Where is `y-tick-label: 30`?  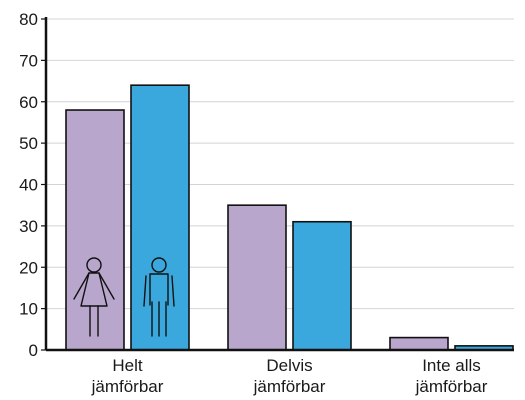 y-tick-label: 30 is located at coordinates (28, 226).